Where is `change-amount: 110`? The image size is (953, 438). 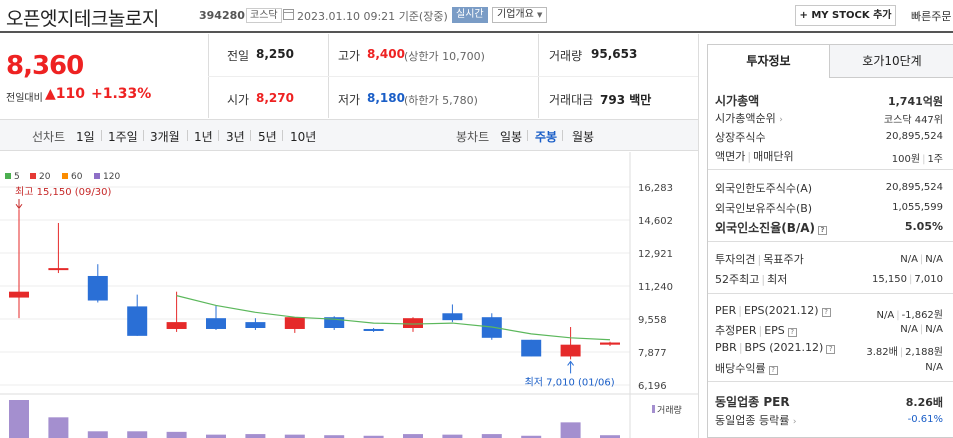
change-amount: 110 is located at coordinates (70, 94).